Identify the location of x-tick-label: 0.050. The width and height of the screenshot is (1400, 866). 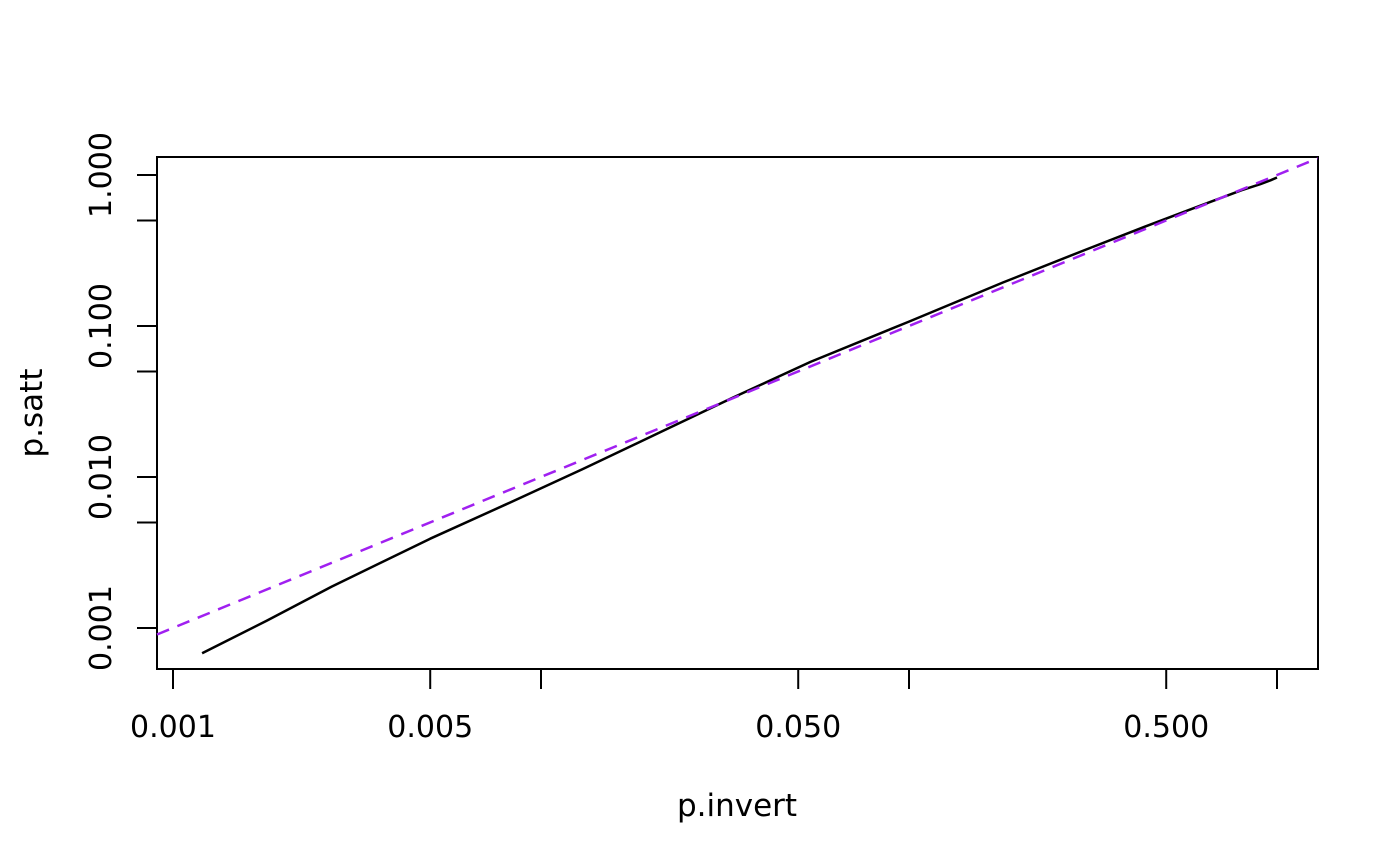
(798, 727).